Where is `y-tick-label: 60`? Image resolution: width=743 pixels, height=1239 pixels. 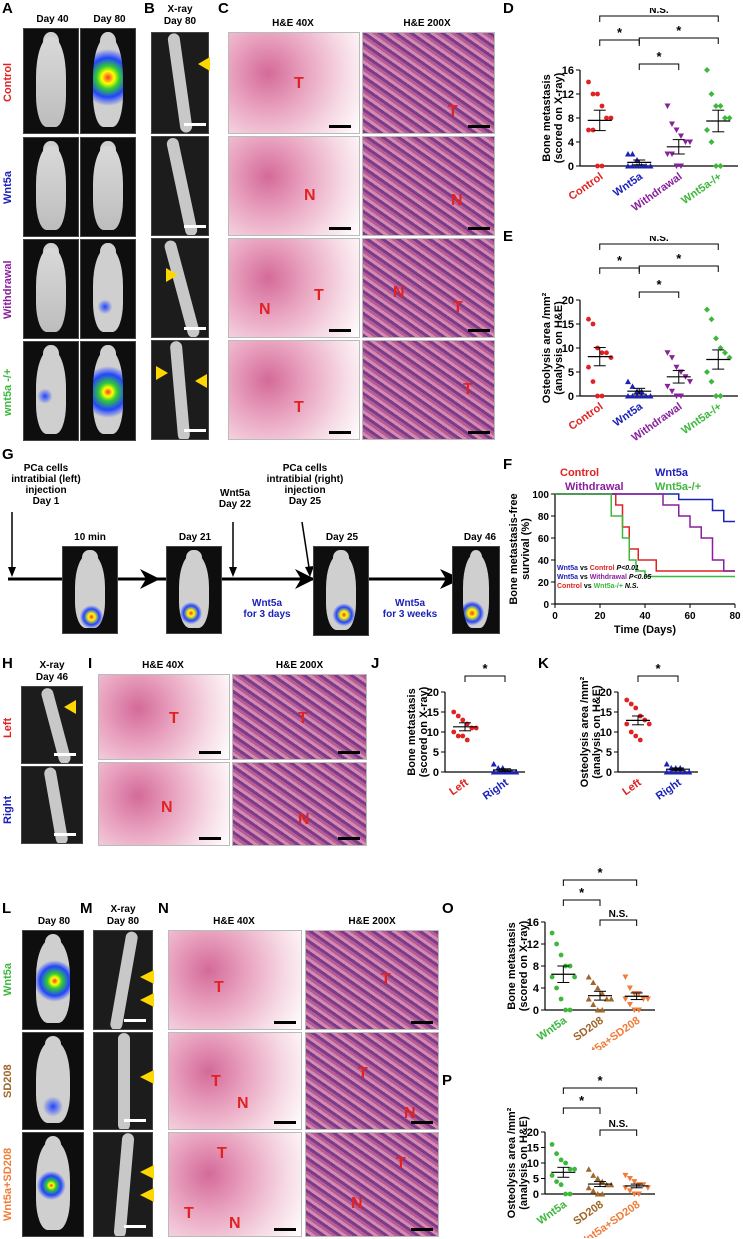 y-tick-label: 60 is located at coordinates (544, 539).